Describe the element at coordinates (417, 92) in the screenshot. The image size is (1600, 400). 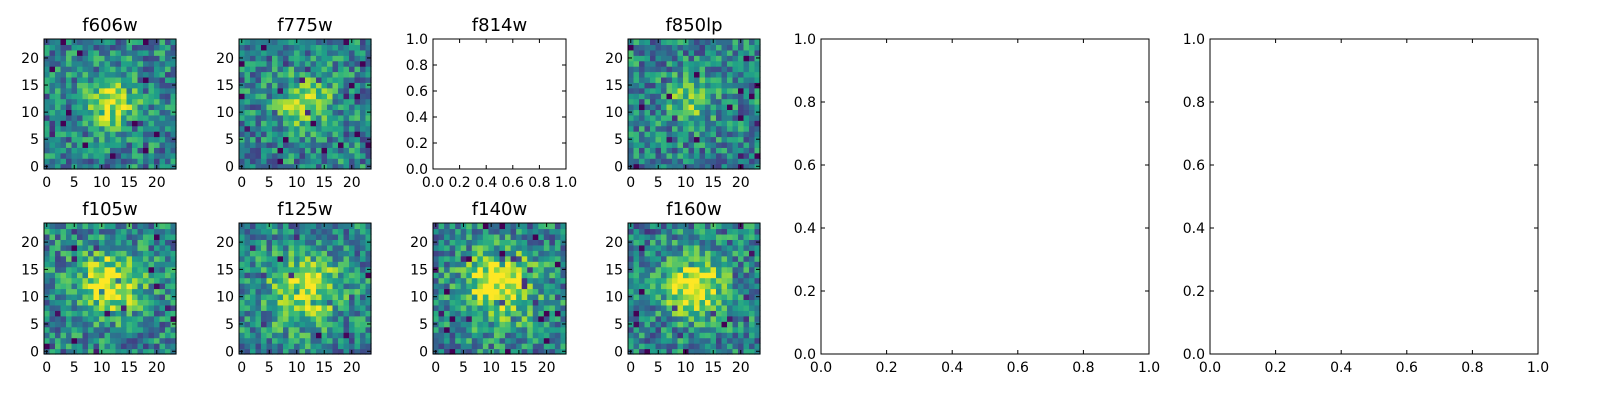
I see `y-tick-label: 0.6` at that location.